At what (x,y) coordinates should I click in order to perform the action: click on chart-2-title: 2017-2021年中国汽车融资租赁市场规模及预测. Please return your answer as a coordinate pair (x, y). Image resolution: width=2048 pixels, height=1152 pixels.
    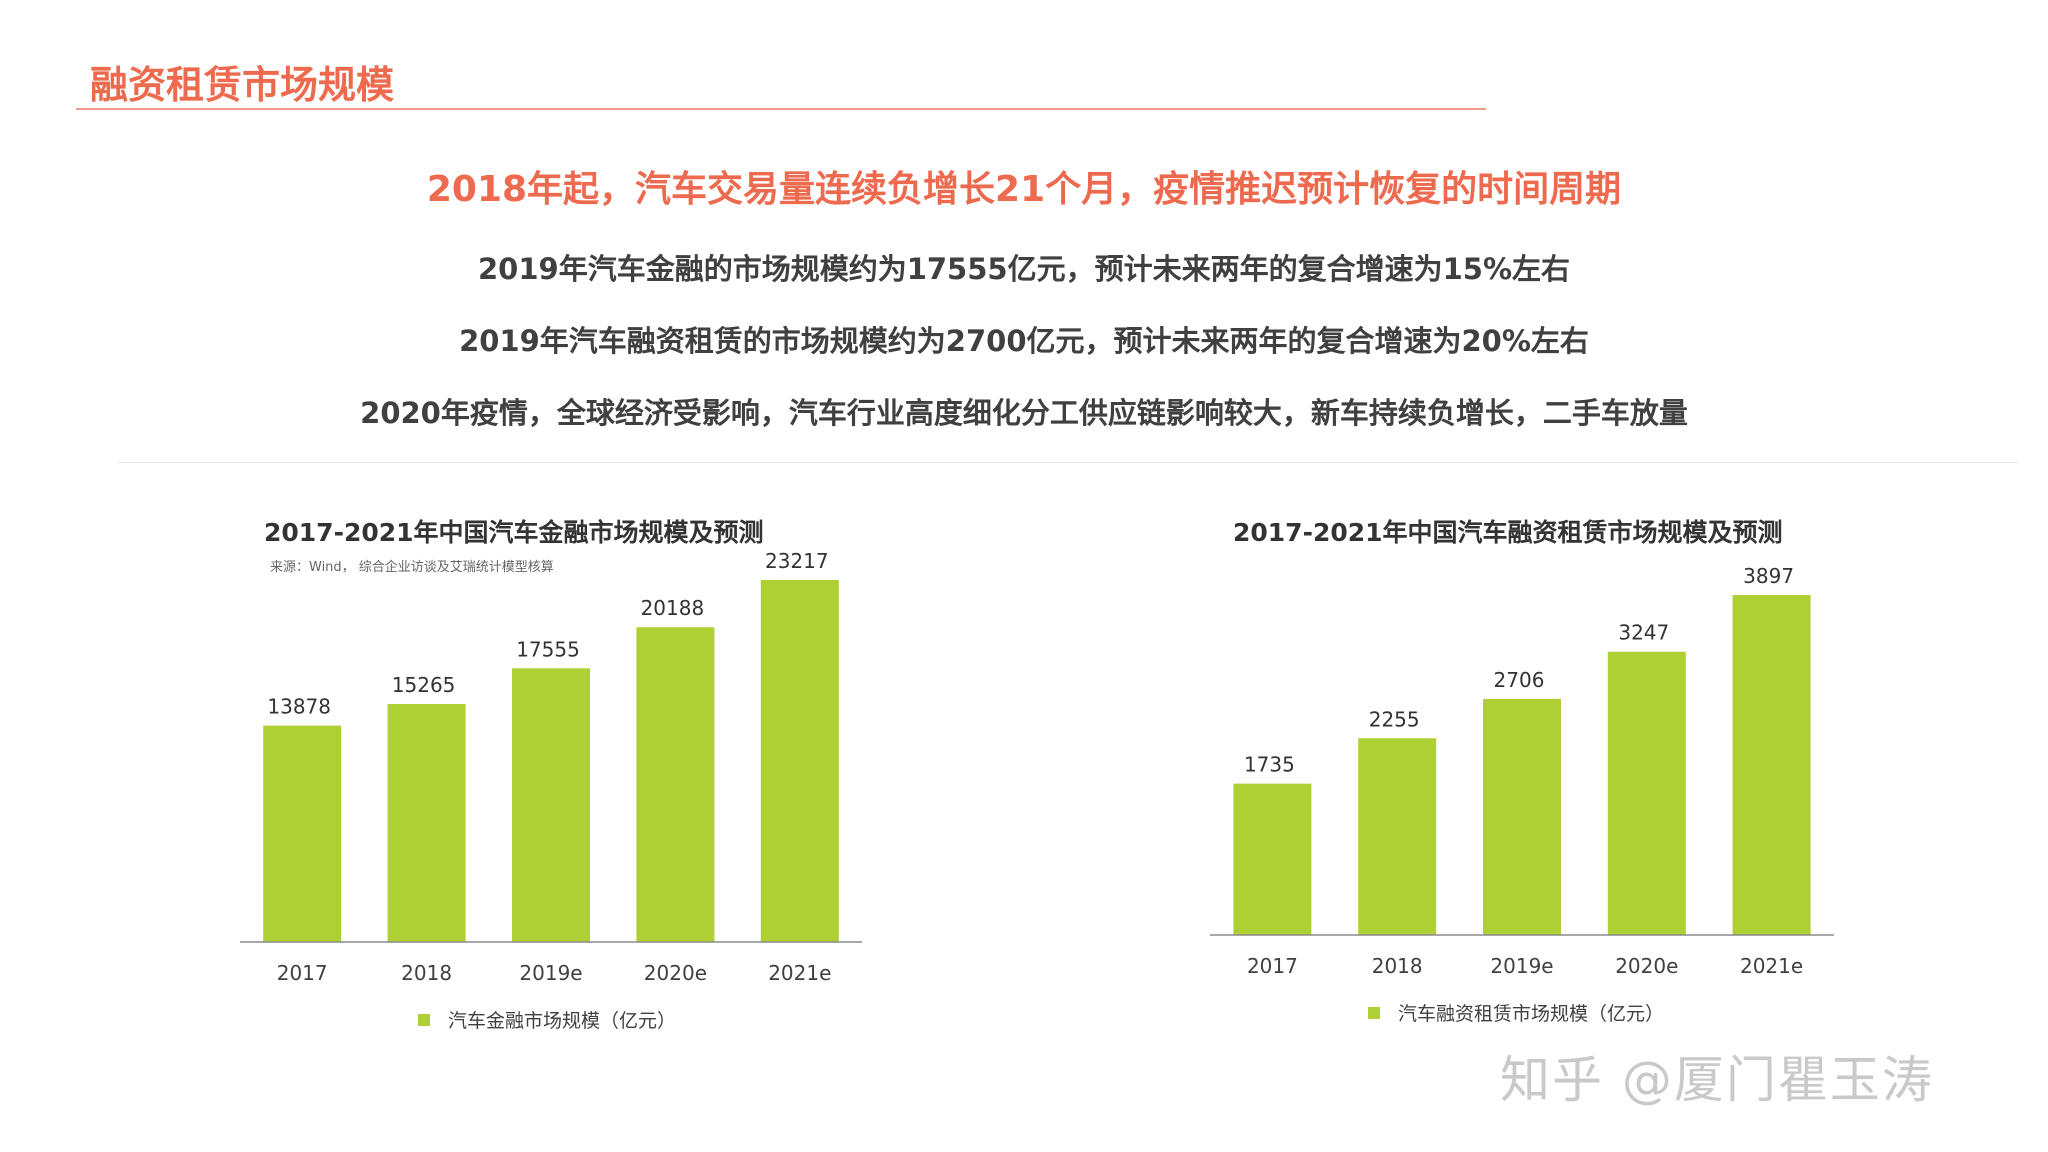
    Looking at the image, I should click on (1508, 532).